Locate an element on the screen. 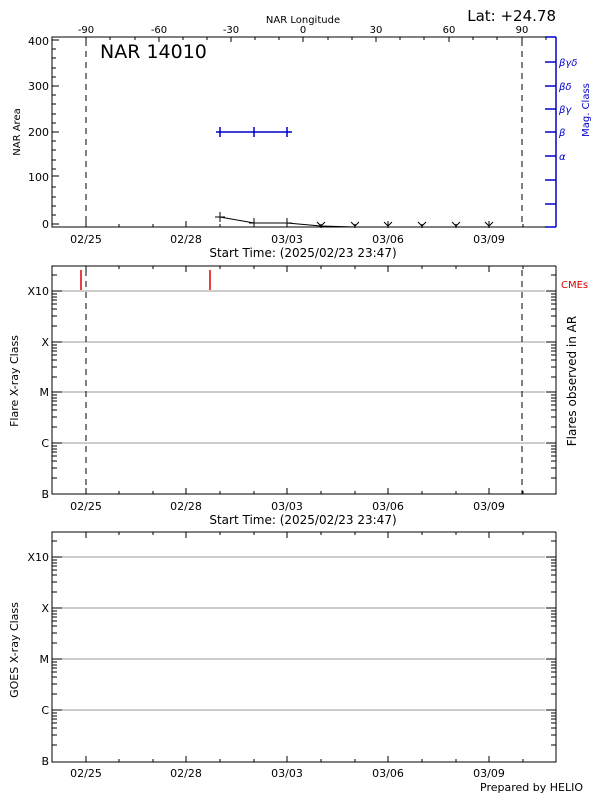 The width and height of the screenshot is (600, 800). prepared-by-credit: Prepared by HELIO is located at coordinates (531, 787).